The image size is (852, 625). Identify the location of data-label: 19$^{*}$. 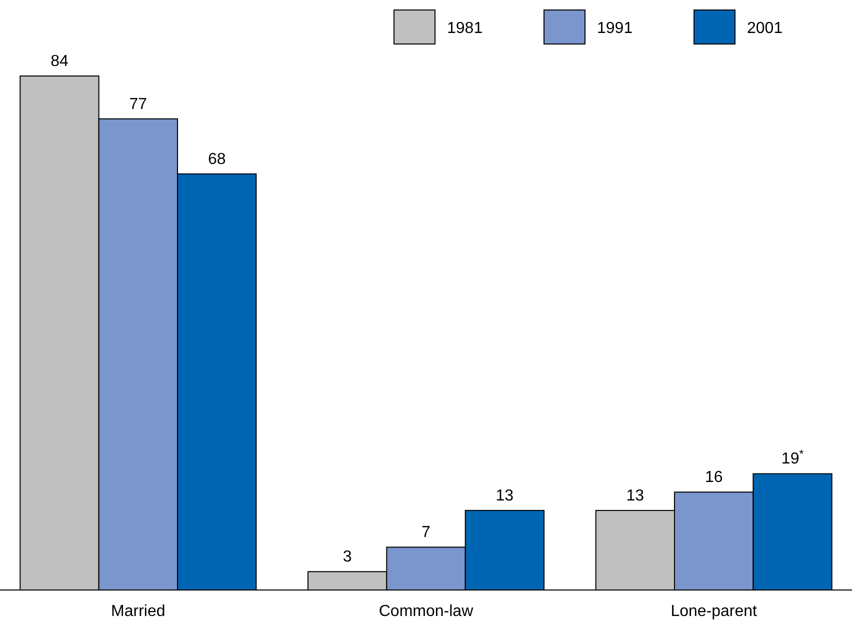
(792, 458).